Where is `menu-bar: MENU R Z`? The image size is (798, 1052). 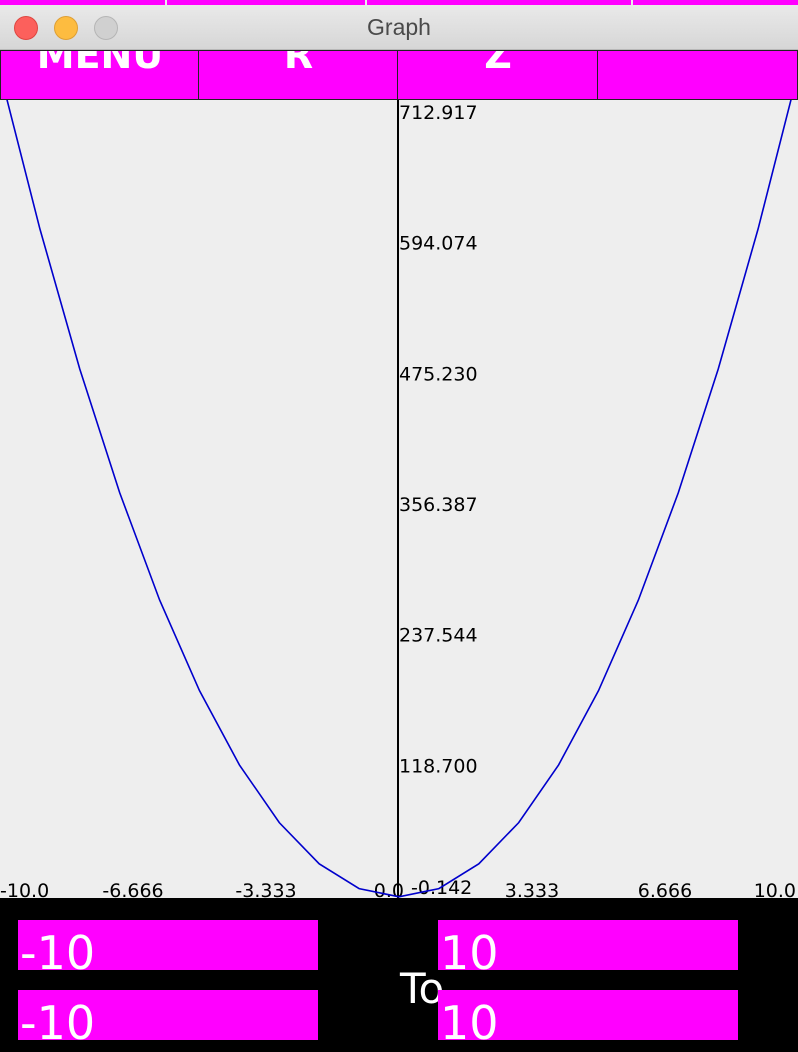
menu-bar: MENU R Z is located at coordinates (399, 75).